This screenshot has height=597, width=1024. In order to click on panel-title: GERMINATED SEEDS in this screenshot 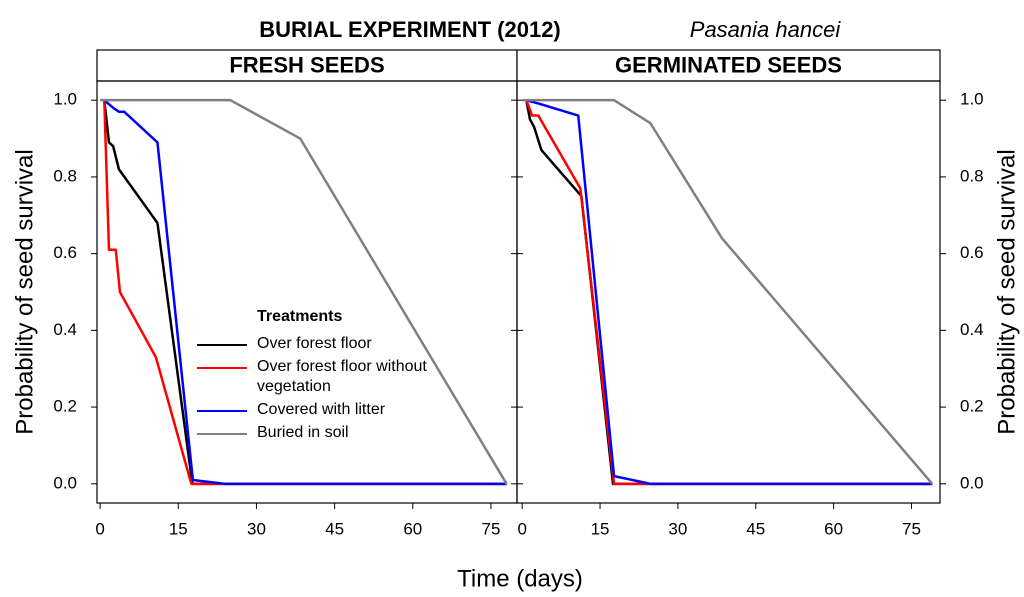, I will do `click(728, 64)`.